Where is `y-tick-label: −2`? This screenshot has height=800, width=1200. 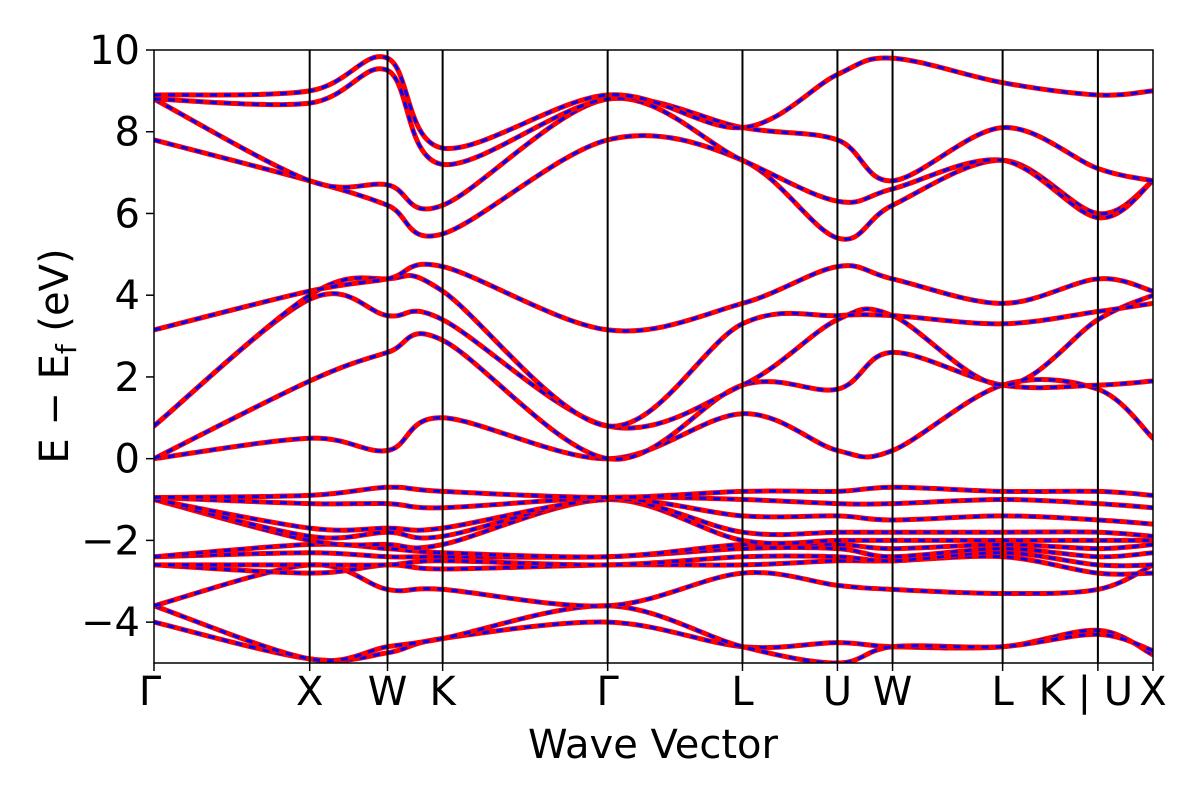
y-tick-label: −2 is located at coordinates (110, 541).